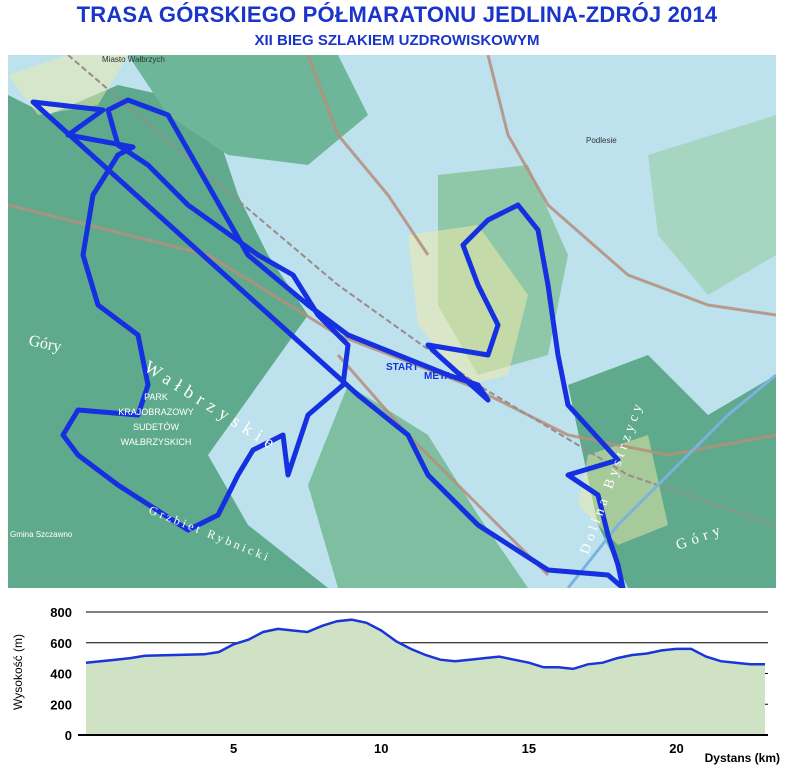  Describe the element at coordinates (601, 140) in the screenshot. I see `place-label-podlesie: Podlesie` at that location.